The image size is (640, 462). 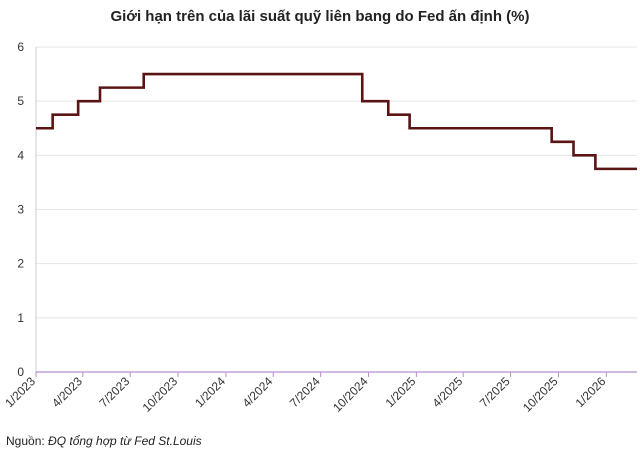 I want to click on x-tick-label: 10/2024, so click(x=350, y=394).